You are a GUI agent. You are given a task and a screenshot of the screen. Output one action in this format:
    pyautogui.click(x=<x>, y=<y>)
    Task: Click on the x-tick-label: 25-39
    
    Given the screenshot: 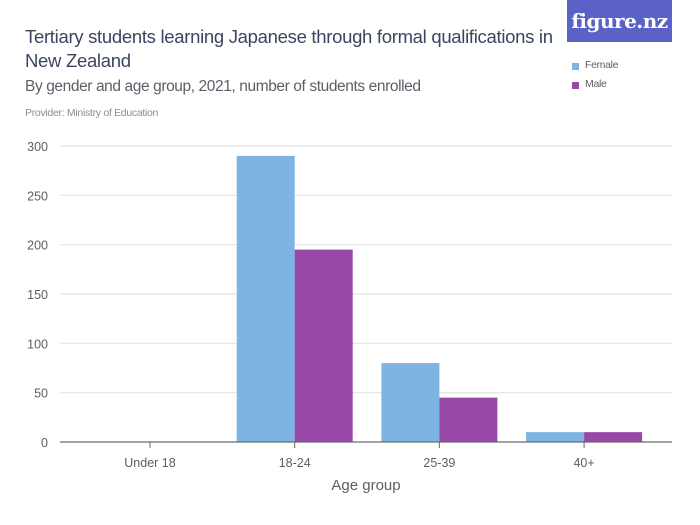 What is the action you would take?
    pyautogui.click(x=439, y=463)
    